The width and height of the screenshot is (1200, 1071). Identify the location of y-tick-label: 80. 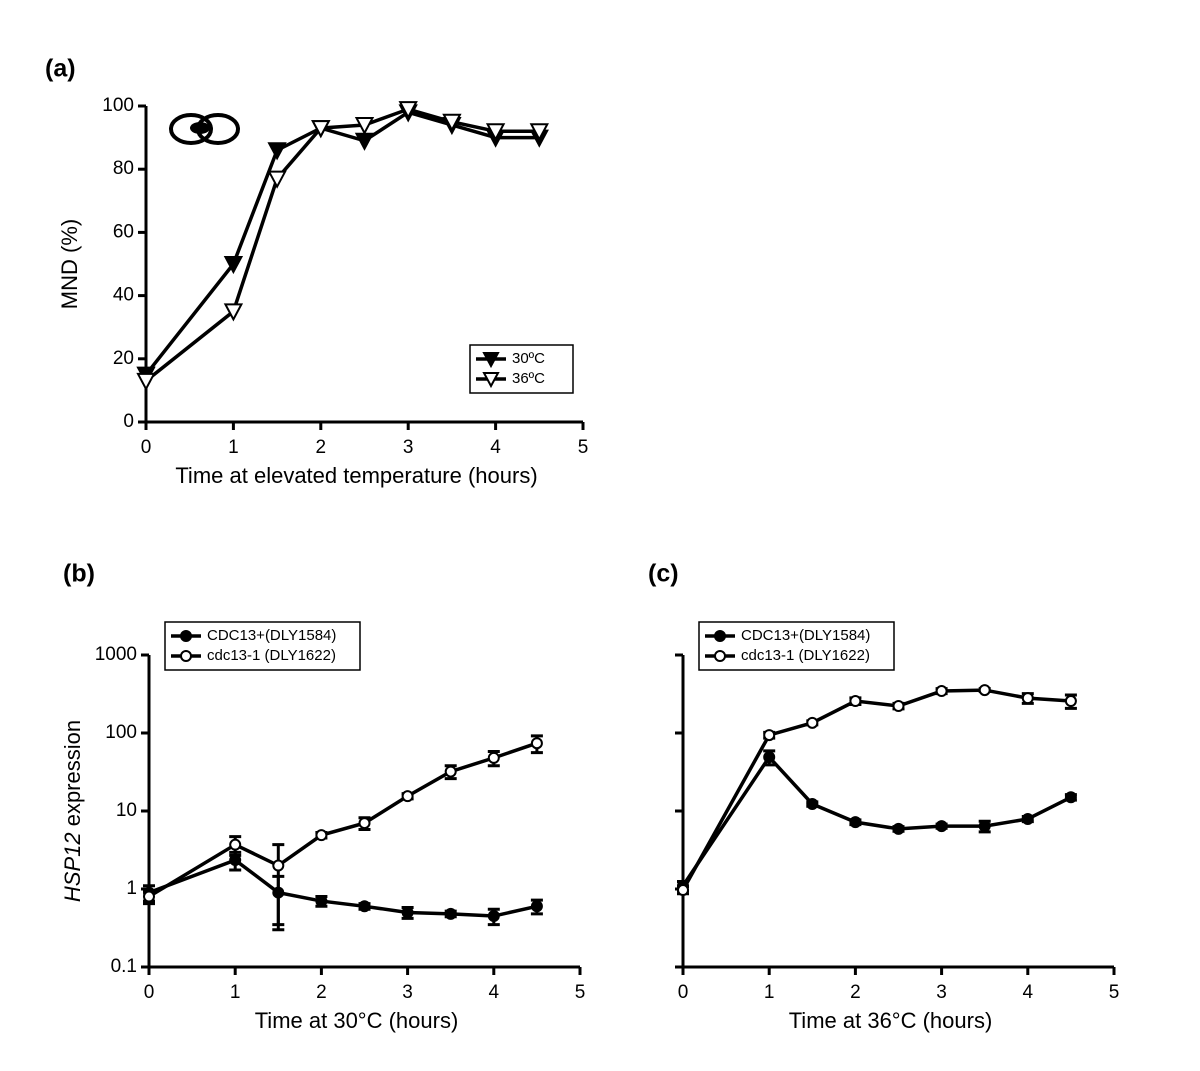
(123, 168).